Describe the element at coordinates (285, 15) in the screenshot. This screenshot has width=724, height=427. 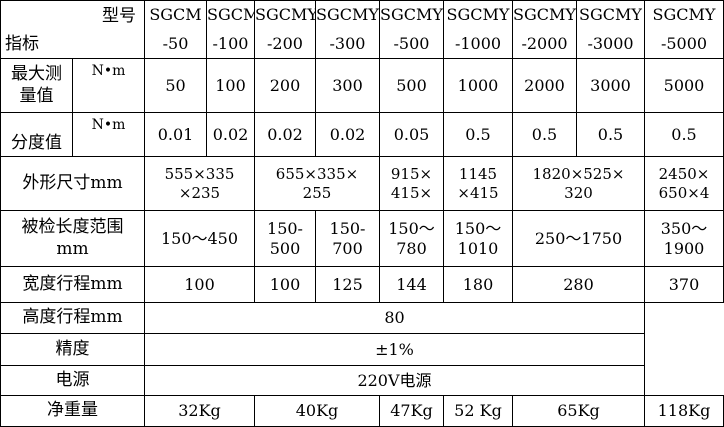
I see `model-series-3: SGCMY` at that location.